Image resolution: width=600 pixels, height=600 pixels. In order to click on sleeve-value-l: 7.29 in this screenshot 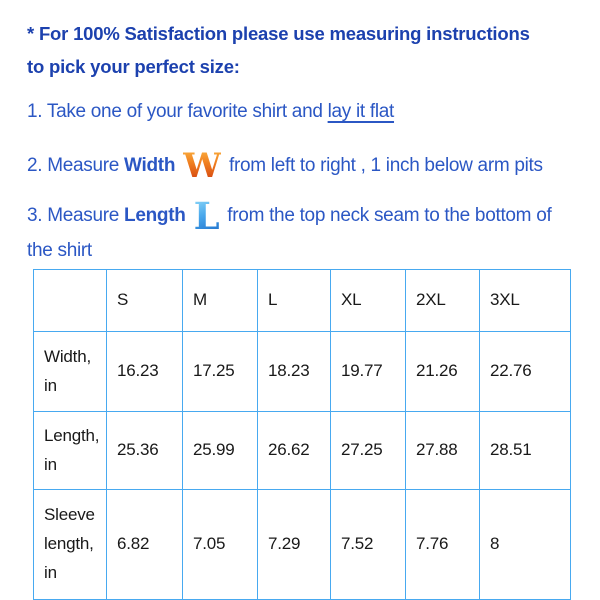, I will do `click(294, 544)`.